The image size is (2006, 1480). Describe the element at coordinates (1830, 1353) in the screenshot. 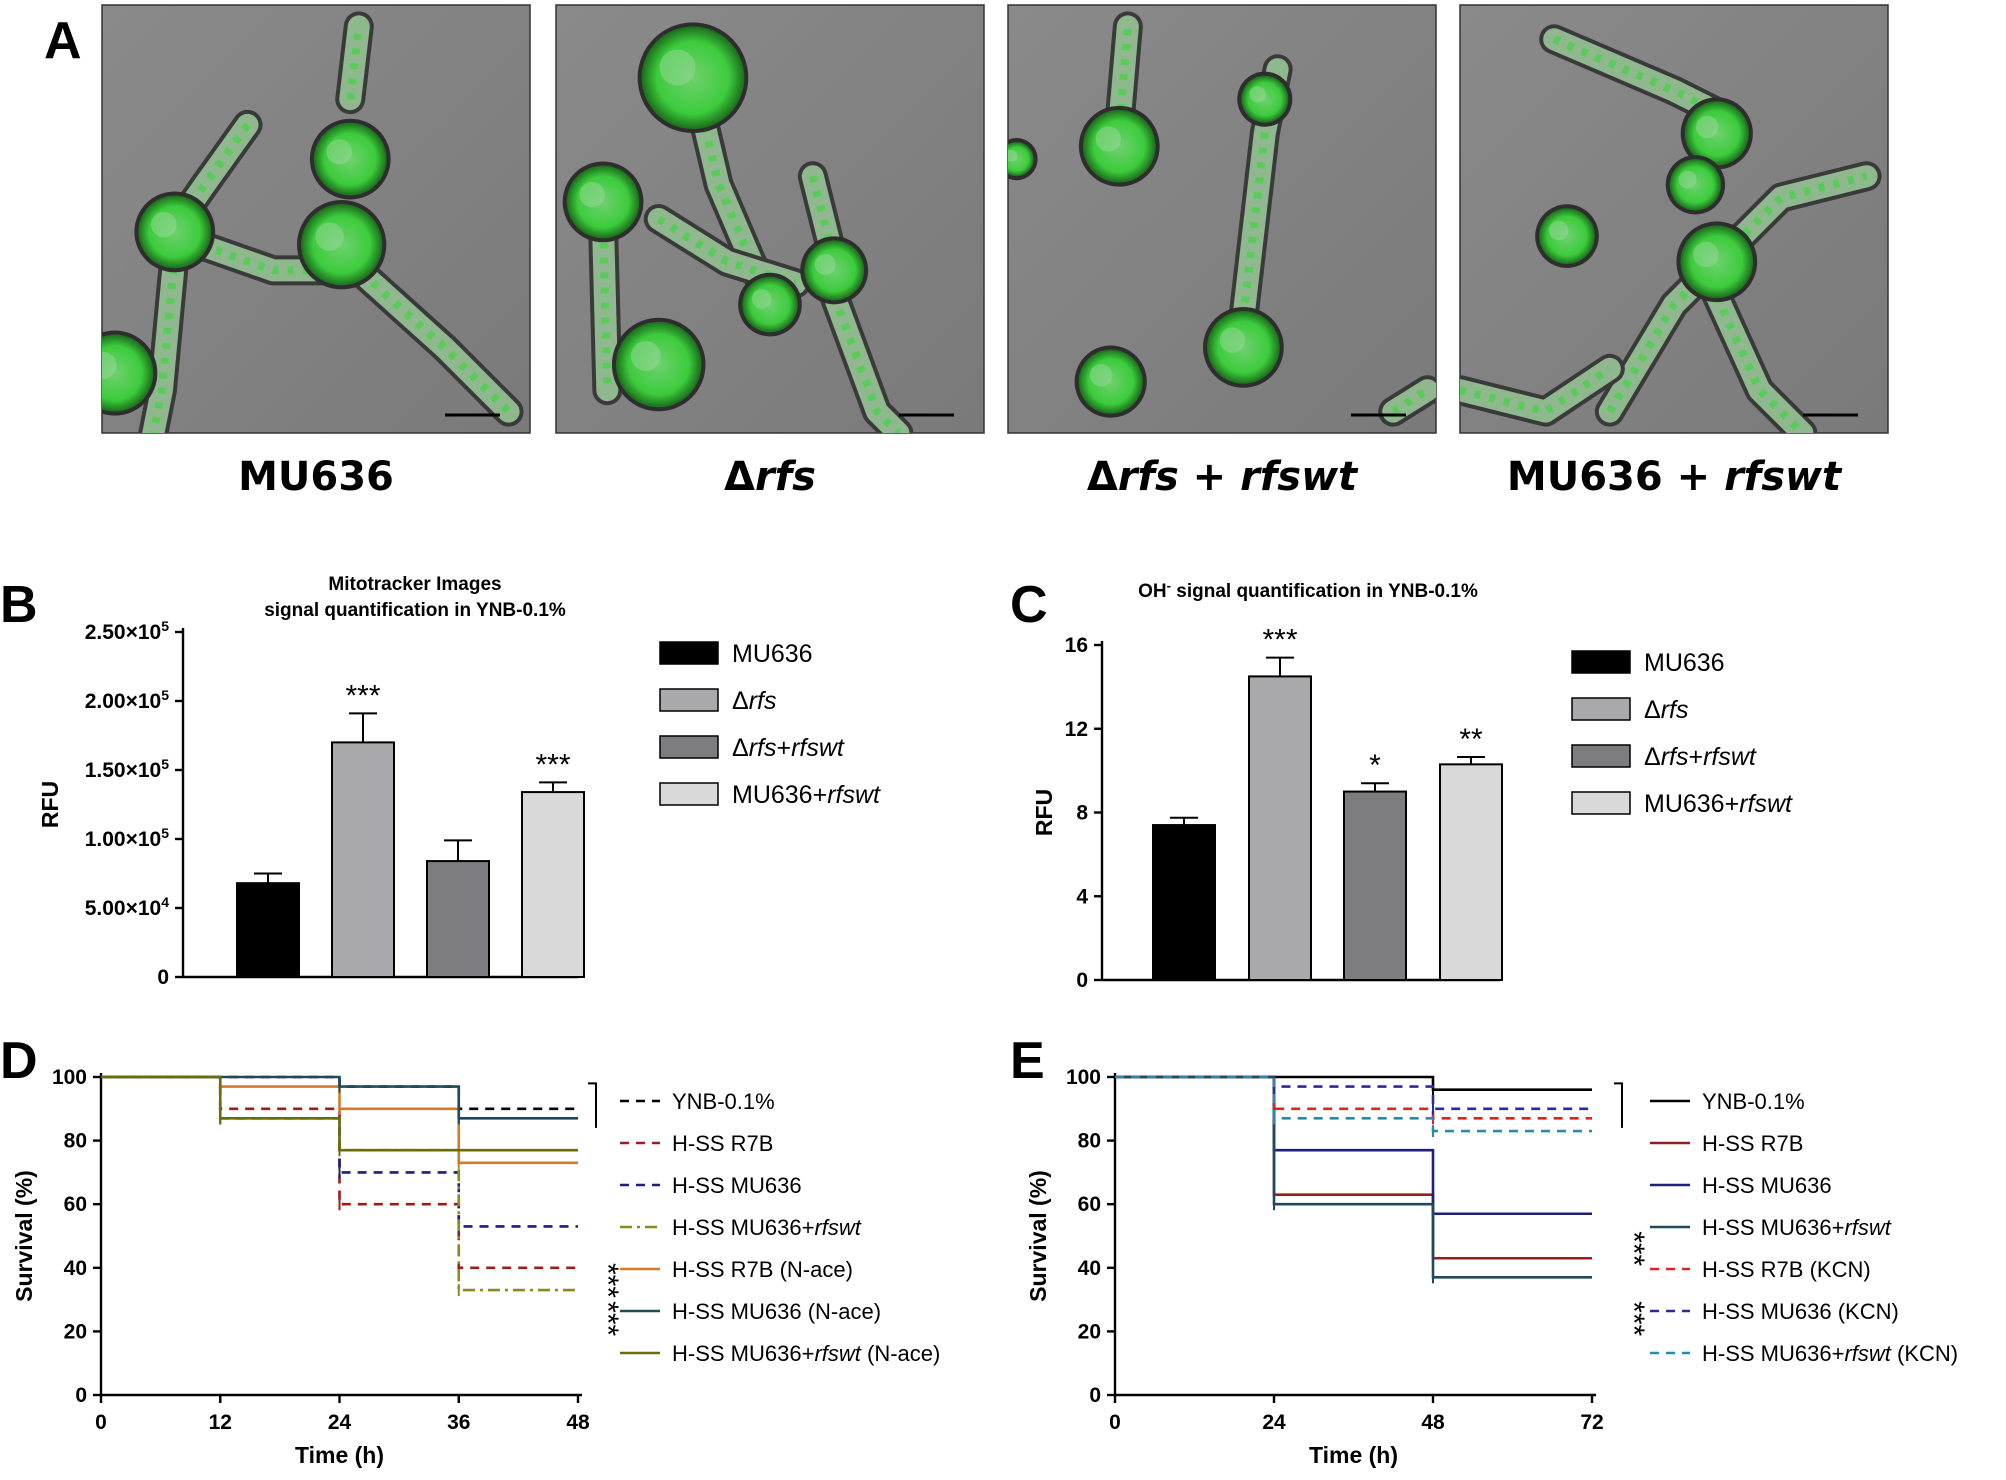

I see `legend-label: H-SS MU636+rfswt (KCN)` at that location.